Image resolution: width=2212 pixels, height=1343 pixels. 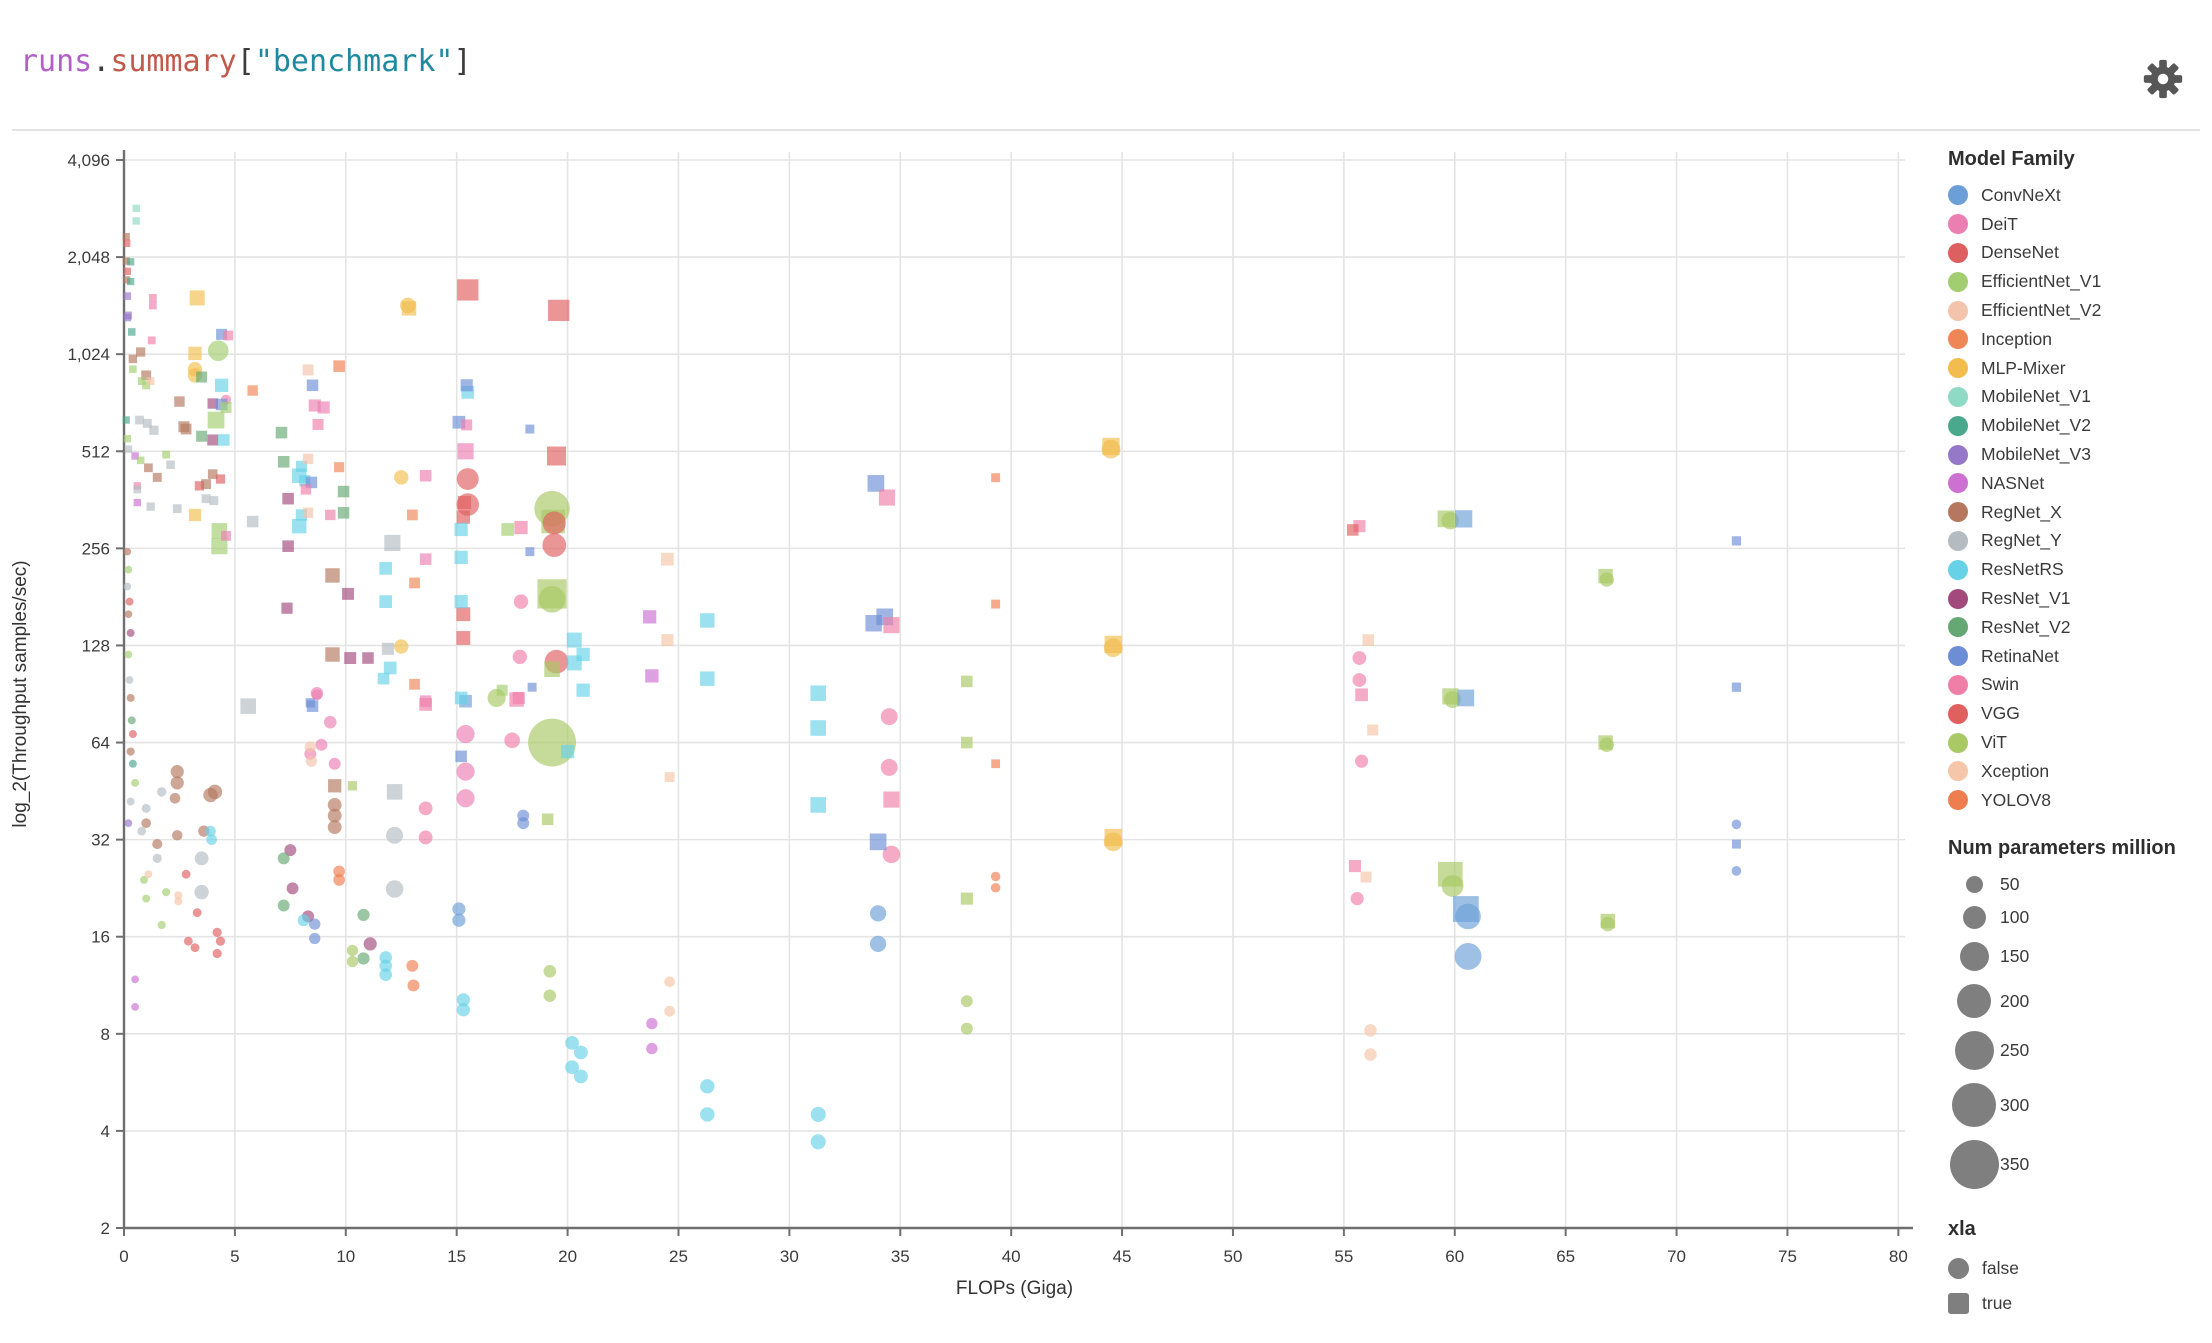 I want to click on legend-item-ViT: ViT, so click(x=2078, y=742).